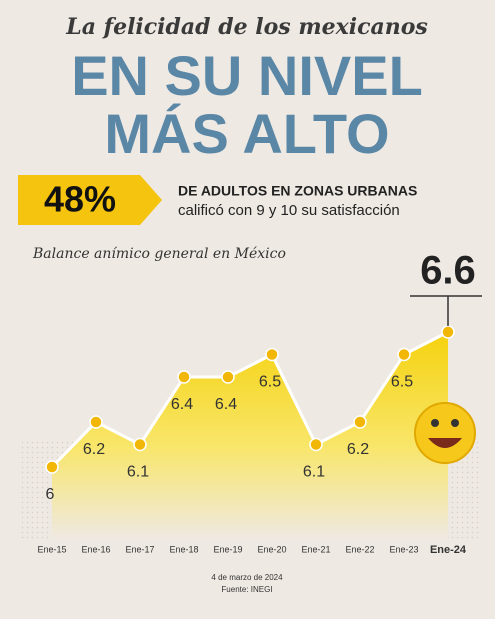  I want to click on title: EN SU NIVEL, so click(247, 75).